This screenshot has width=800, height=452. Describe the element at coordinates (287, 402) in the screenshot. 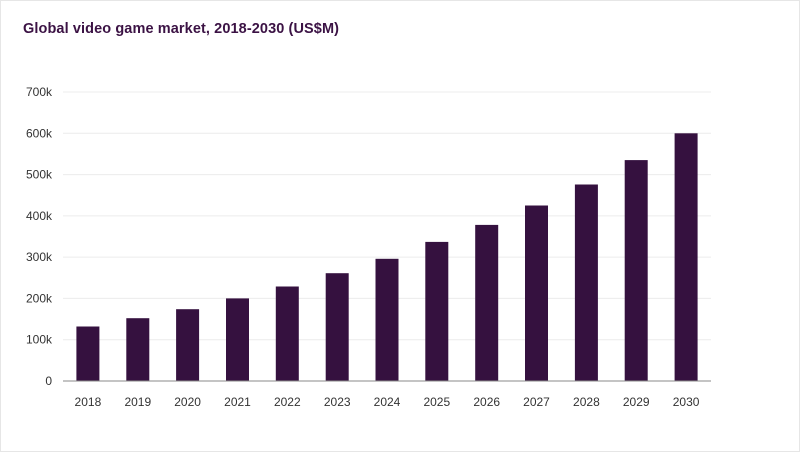

I see `x-tick-label: 2022` at that location.